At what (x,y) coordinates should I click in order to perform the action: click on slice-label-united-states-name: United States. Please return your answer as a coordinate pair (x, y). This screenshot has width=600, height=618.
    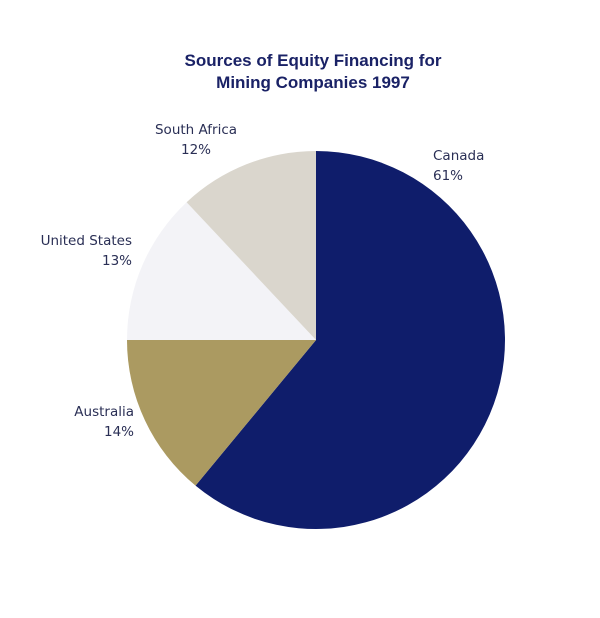
    Looking at the image, I should click on (86, 241).